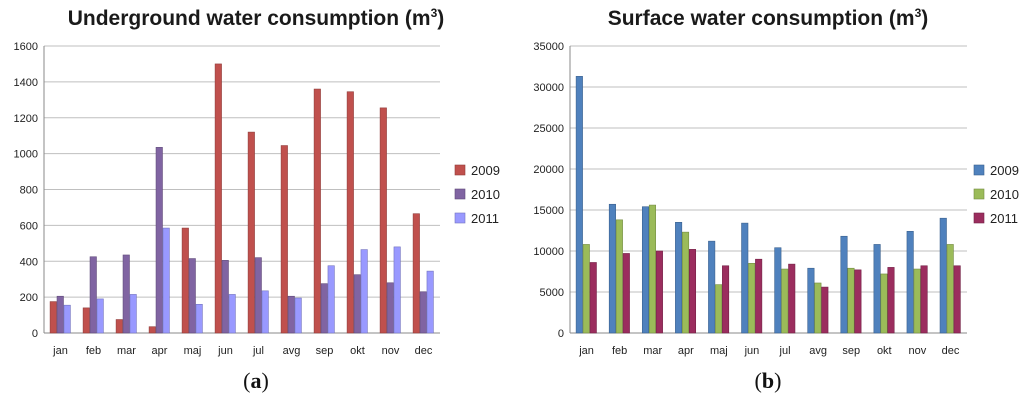  I want to click on y-tick-label: 1400, so click(26, 83).